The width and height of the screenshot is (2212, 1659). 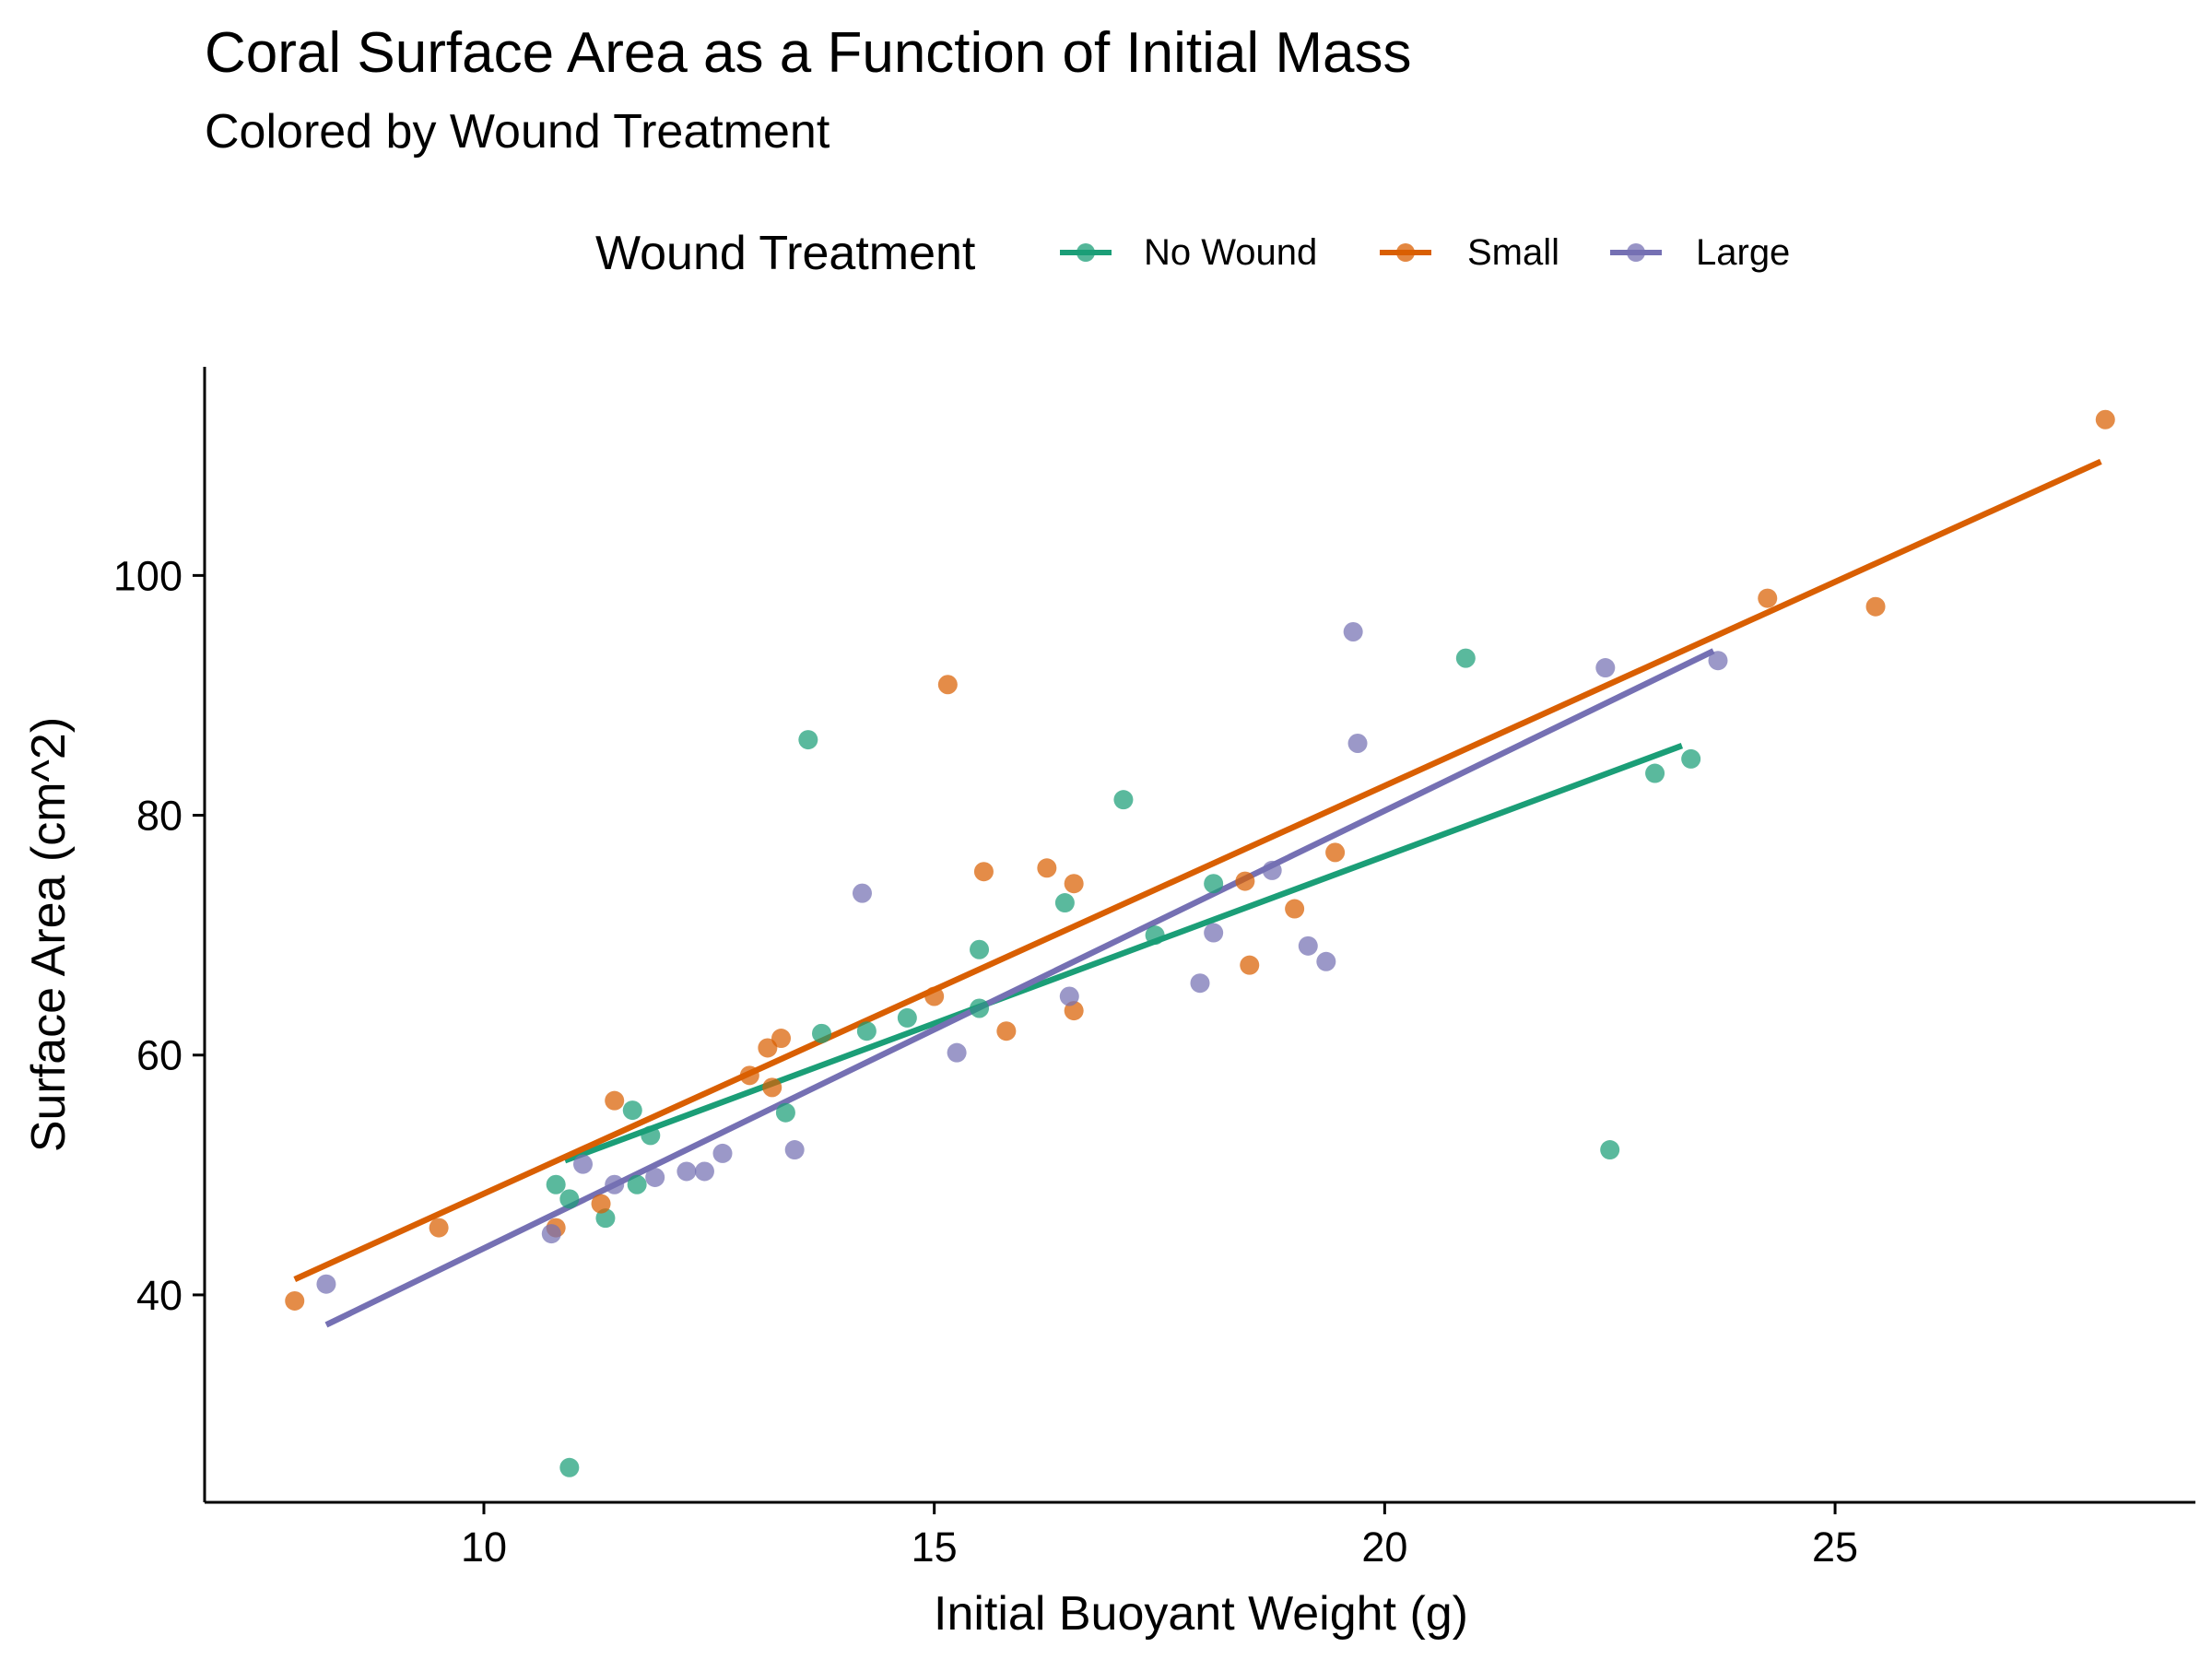 I want to click on legend-item-no-wound: No Wound, so click(x=1188, y=252).